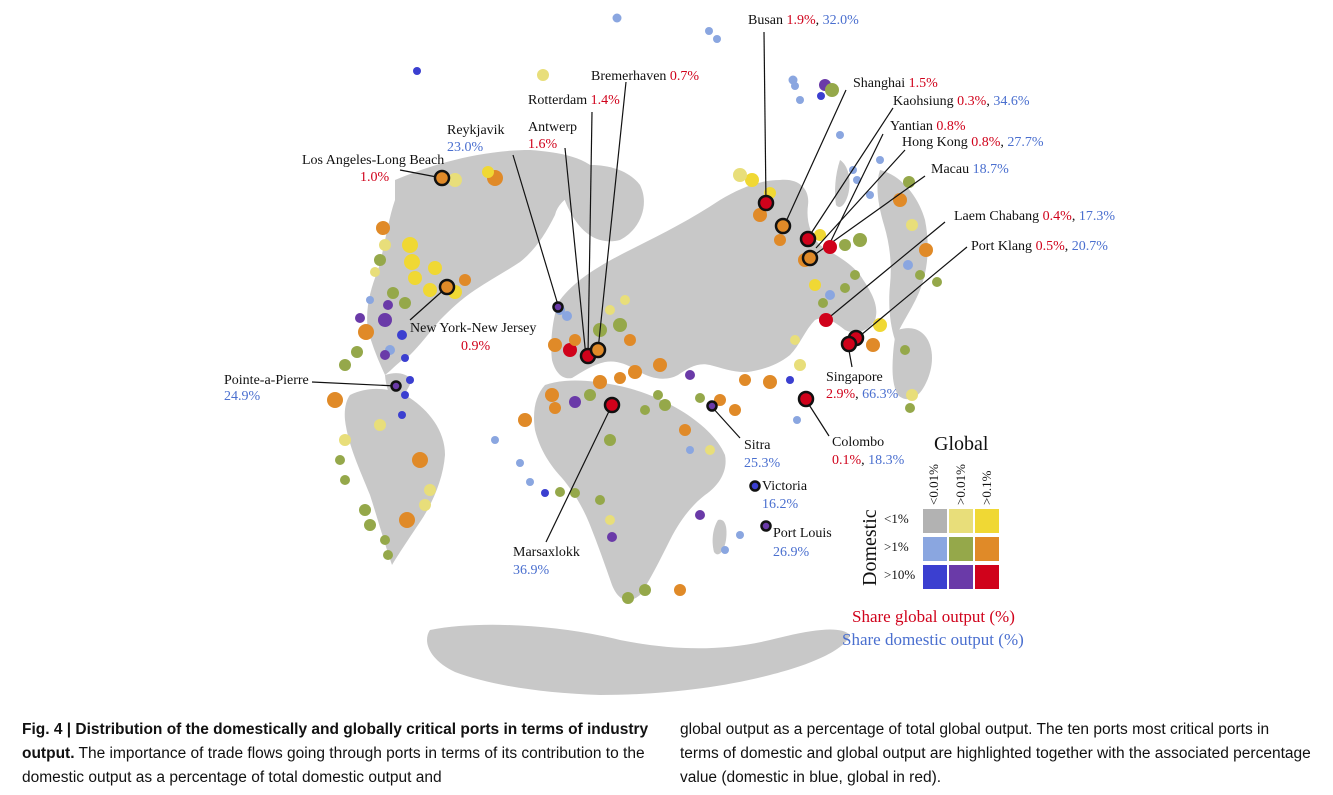 This screenshot has width=1333, height=795. What do you see at coordinates (803, 20) in the screenshot?
I see `svg-text: Busan 1.9%, 32.0%` at bounding box center [803, 20].